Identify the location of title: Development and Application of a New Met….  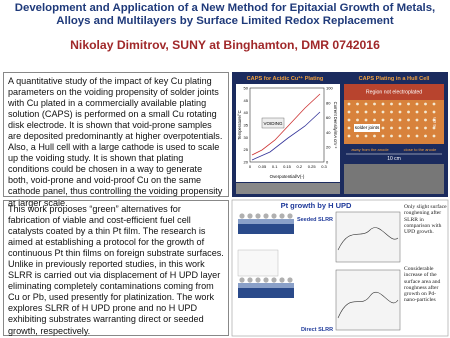
(225, 14).